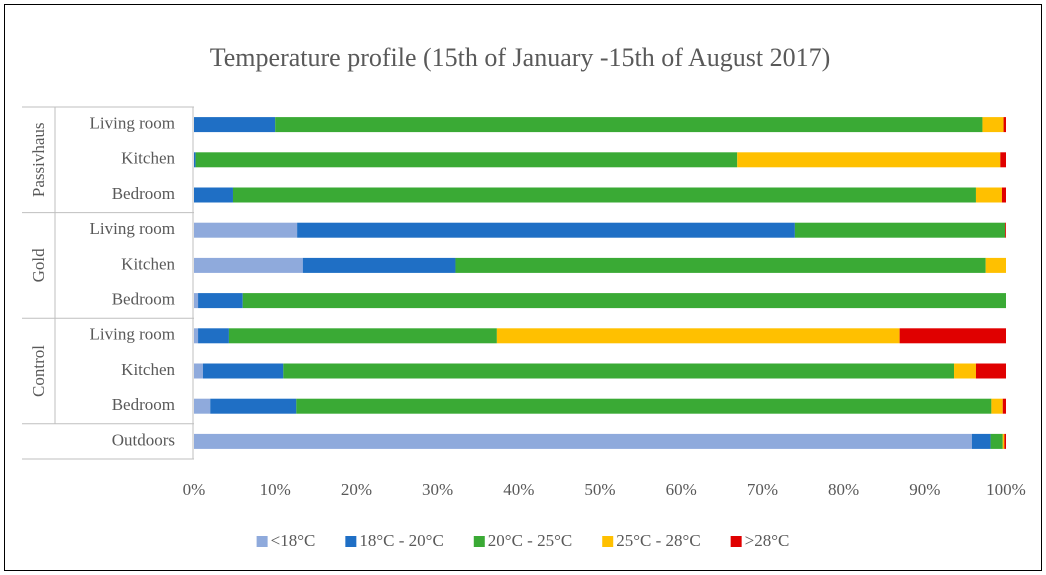 The width and height of the screenshot is (1046, 575). I want to click on legend-label: 18°C - 20°C, so click(401, 540).